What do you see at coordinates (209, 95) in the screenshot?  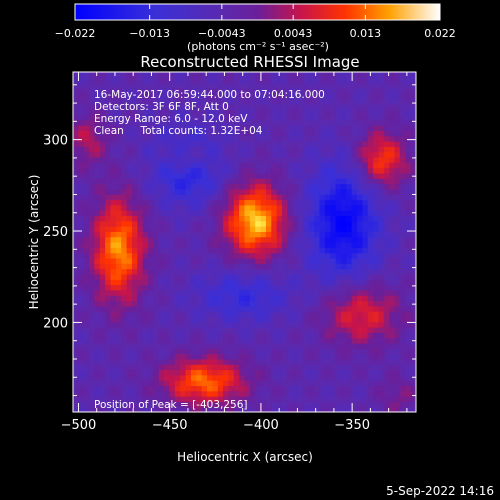 I see `info-line-time: 16-May-2017 06:59:44.000 to 07:04:16.000` at bounding box center [209, 95].